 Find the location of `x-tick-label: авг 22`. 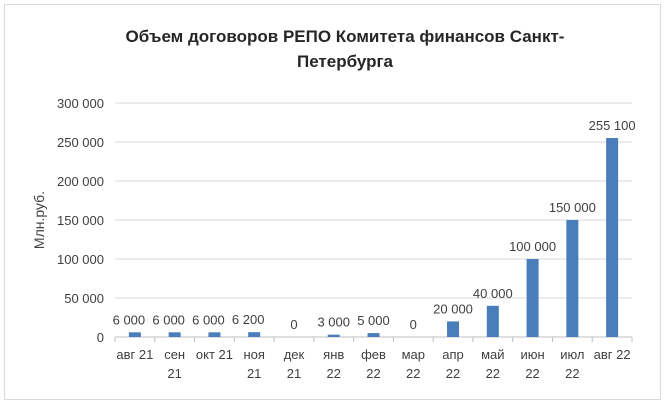

x-tick-label: авг 22 is located at coordinates (612, 354).